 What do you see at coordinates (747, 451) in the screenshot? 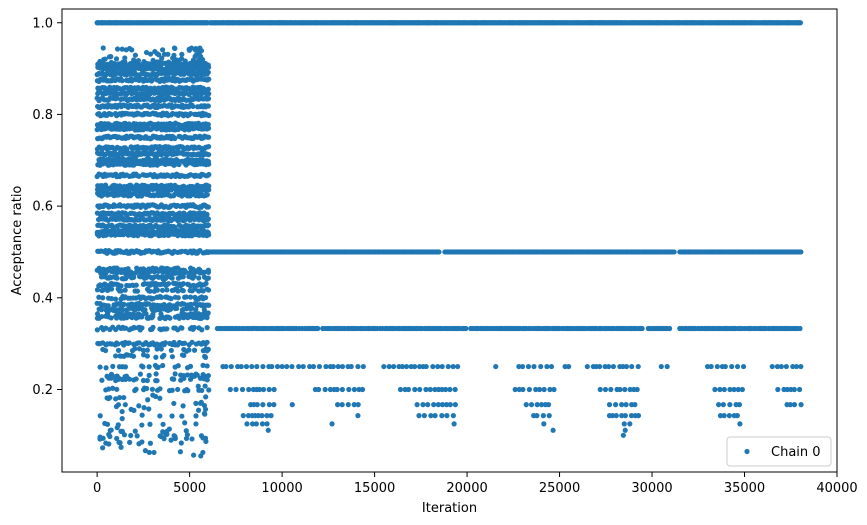
I see `legend-marker` at bounding box center [747, 451].